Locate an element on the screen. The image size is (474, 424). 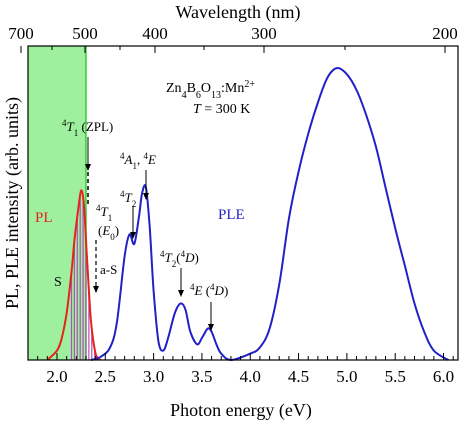
t2d-label: 4T2(4D) is located at coordinates (179, 259).